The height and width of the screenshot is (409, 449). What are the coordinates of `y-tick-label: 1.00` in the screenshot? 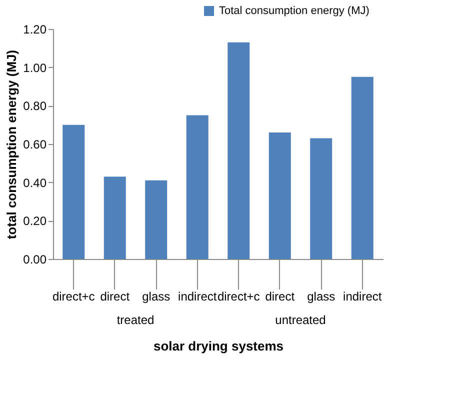 It's located at (35, 67).